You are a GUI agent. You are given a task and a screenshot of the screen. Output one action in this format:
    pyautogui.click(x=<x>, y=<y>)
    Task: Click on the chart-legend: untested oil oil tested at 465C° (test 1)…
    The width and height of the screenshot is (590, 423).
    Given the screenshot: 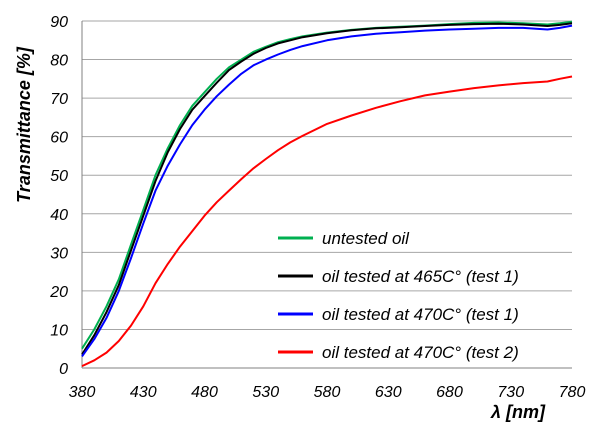 What is the action you would take?
    pyautogui.click(x=398, y=295)
    